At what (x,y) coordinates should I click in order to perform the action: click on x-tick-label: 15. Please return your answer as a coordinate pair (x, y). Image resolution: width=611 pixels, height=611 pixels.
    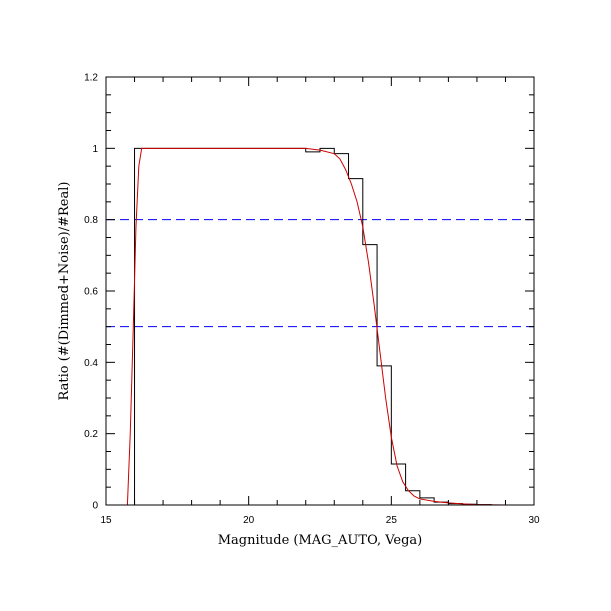
    Looking at the image, I should click on (106, 520).